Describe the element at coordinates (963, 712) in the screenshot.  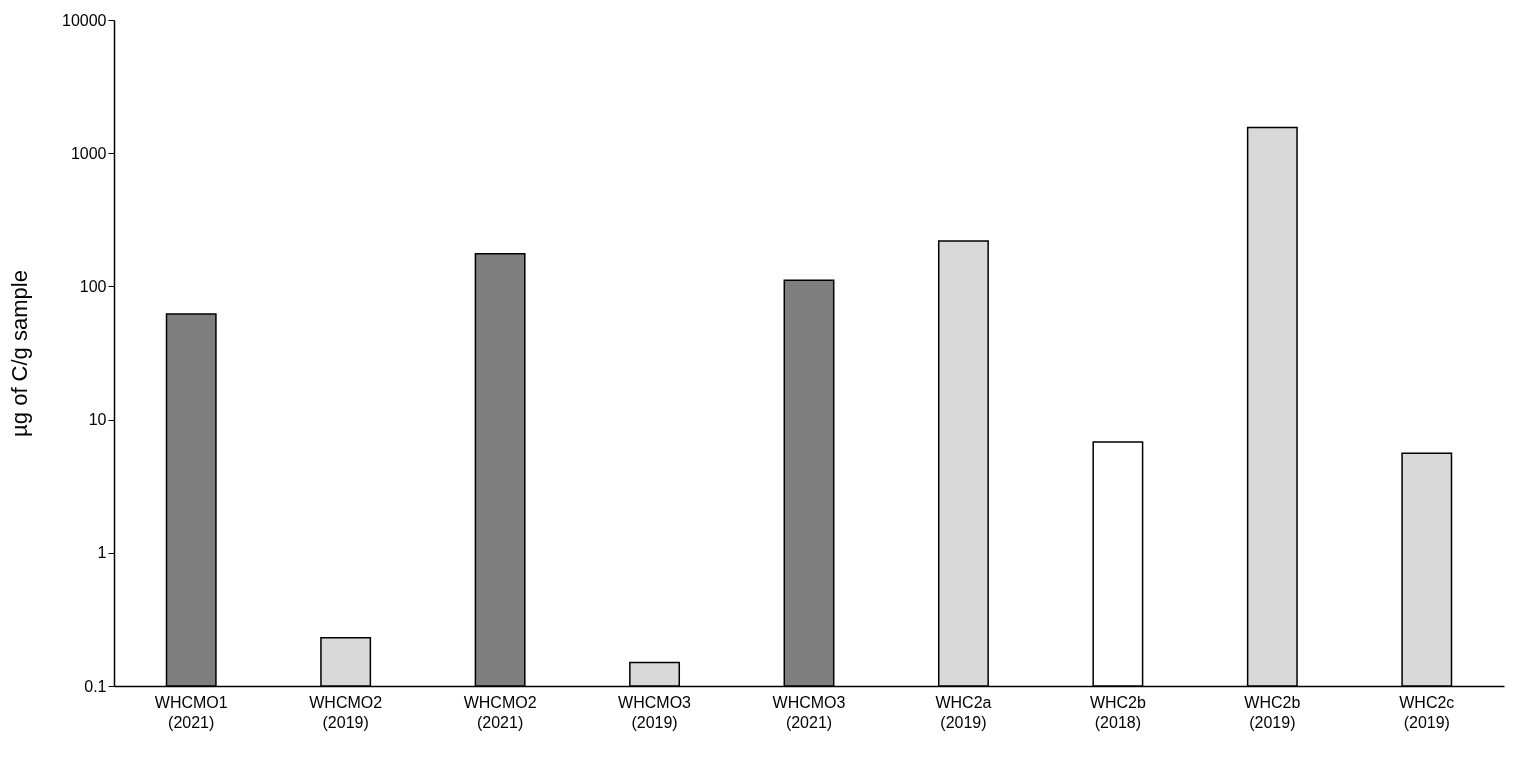
I see `x-tick-label: WHC2a (2019)` at that location.